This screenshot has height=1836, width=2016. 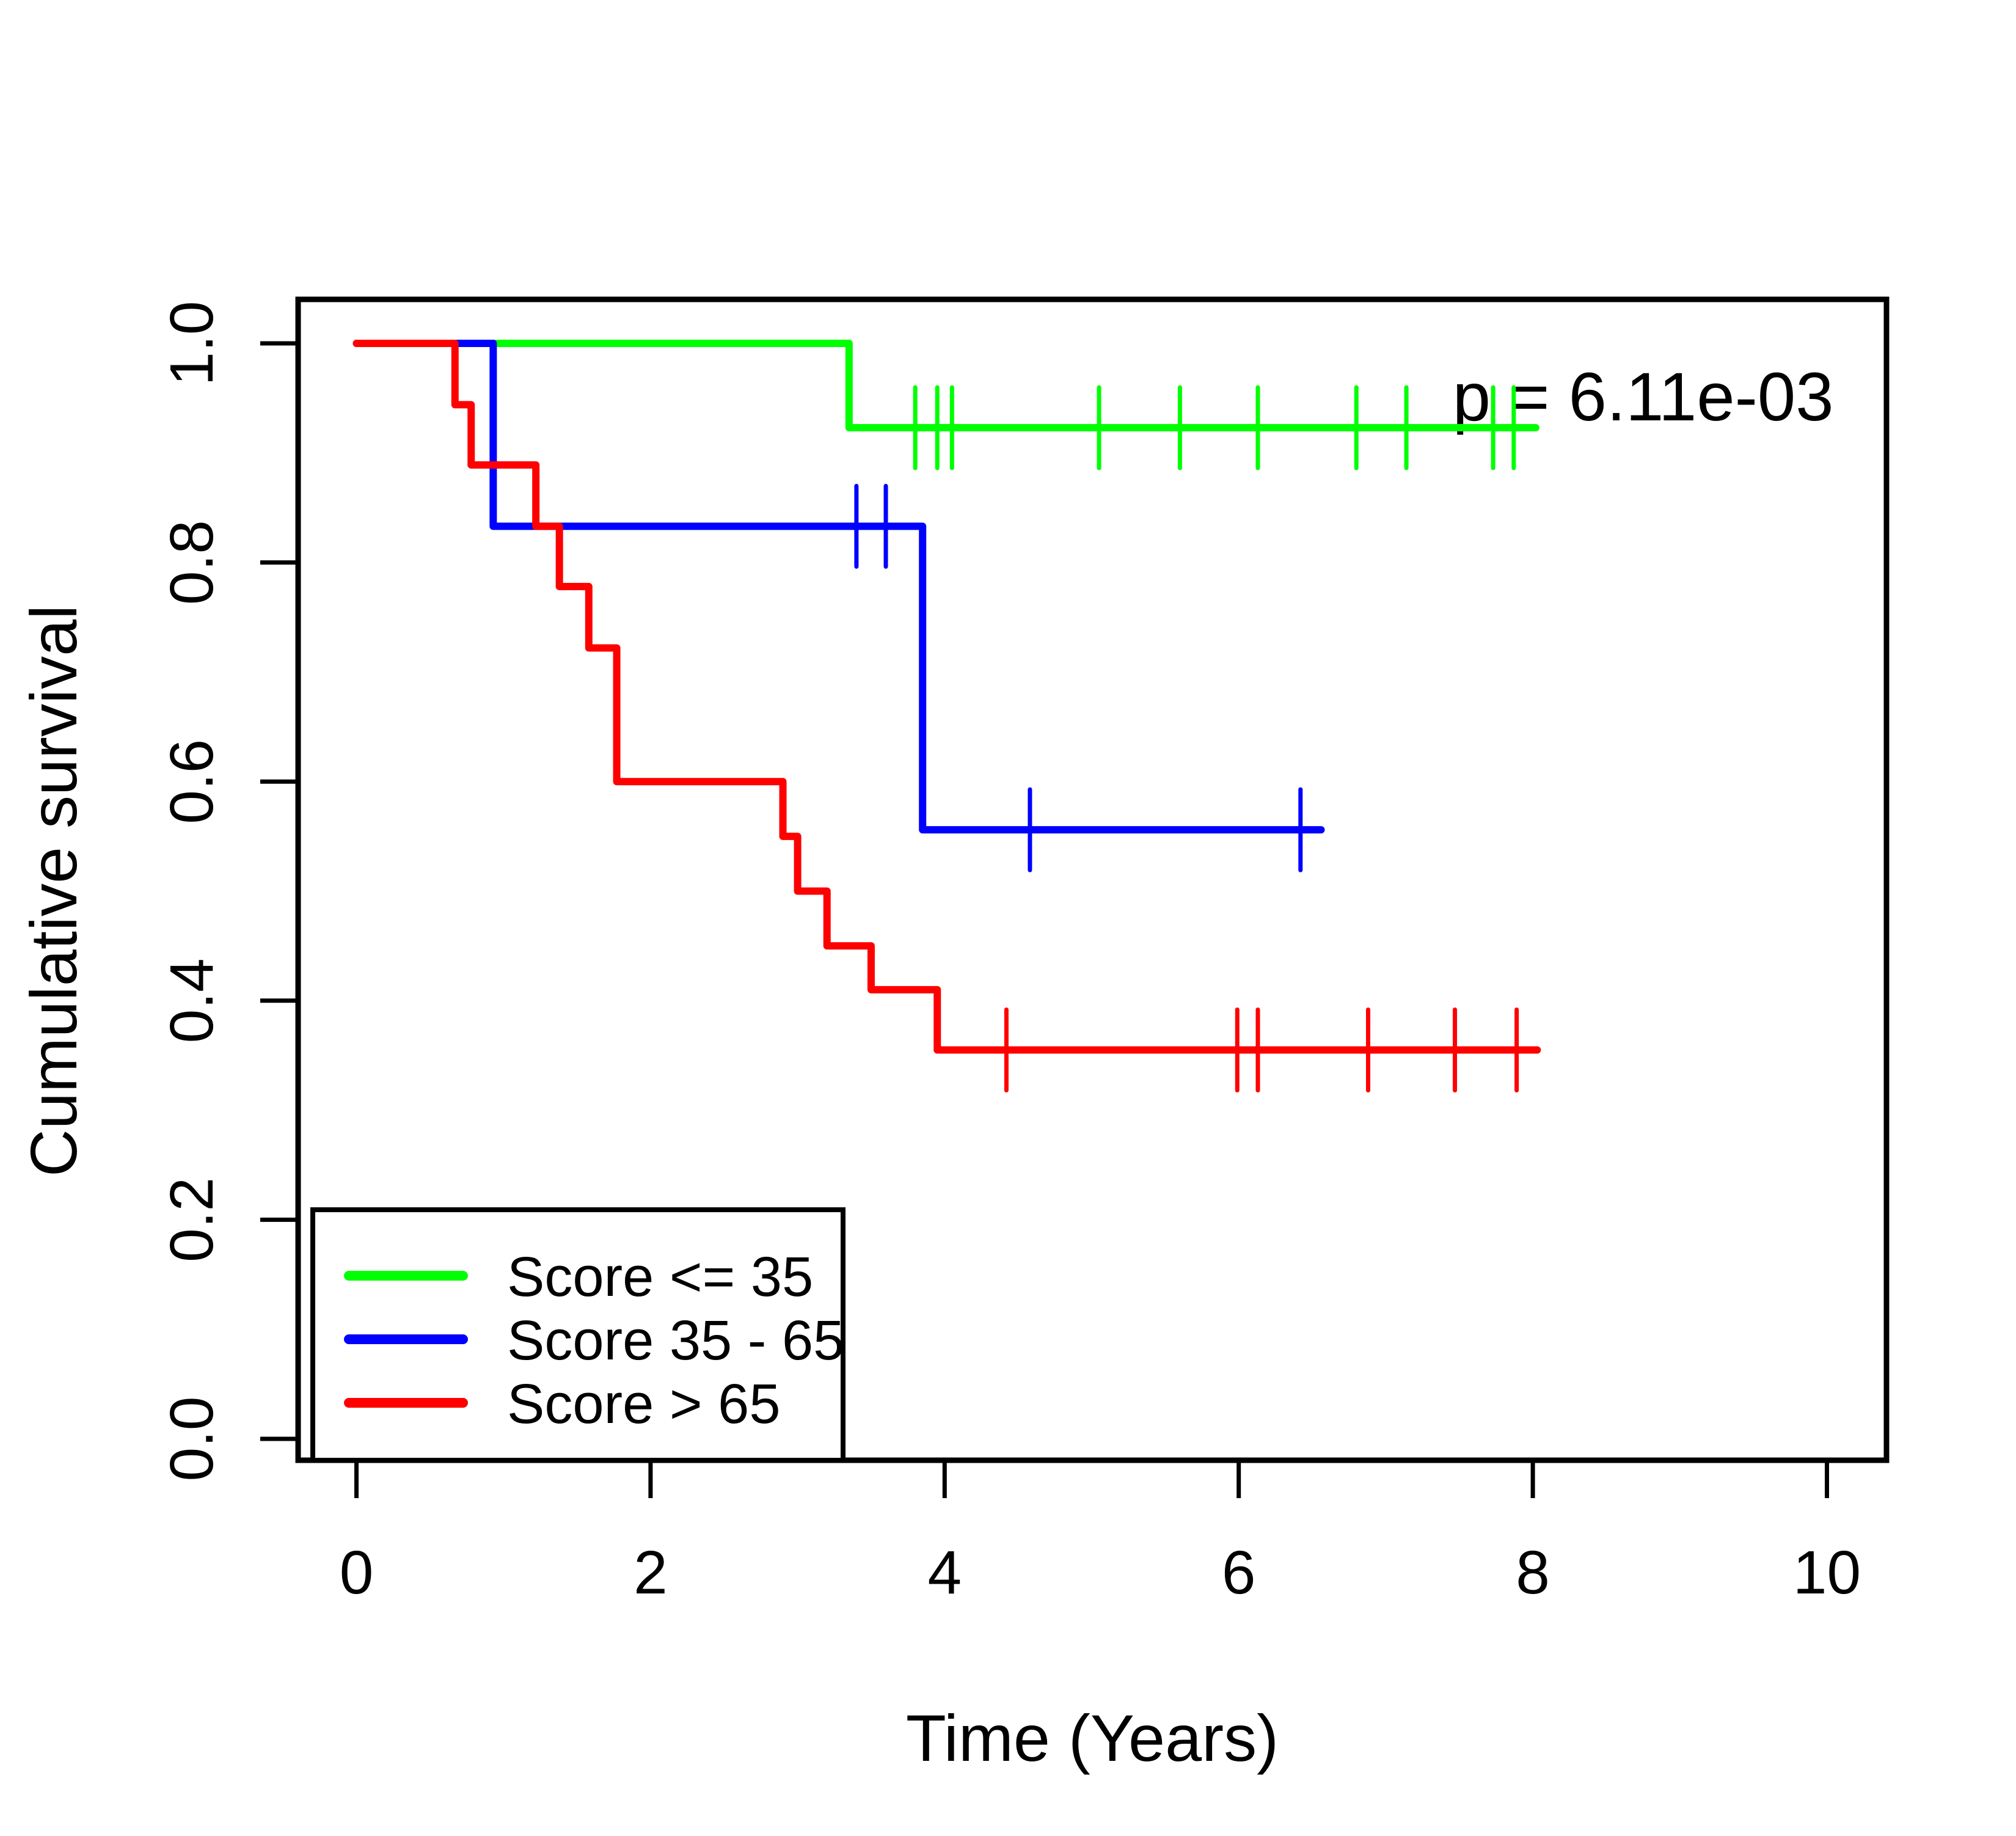 I want to click on x-axis-tick-label: 4, so click(x=944, y=1572).